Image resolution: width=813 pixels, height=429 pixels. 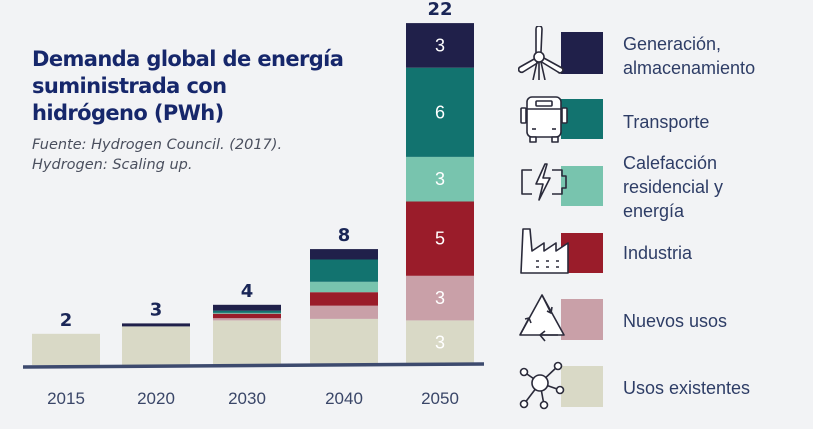 What do you see at coordinates (247, 398) in the screenshot?
I see `x-tick-label: 2030` at bounding box center [247, 398].